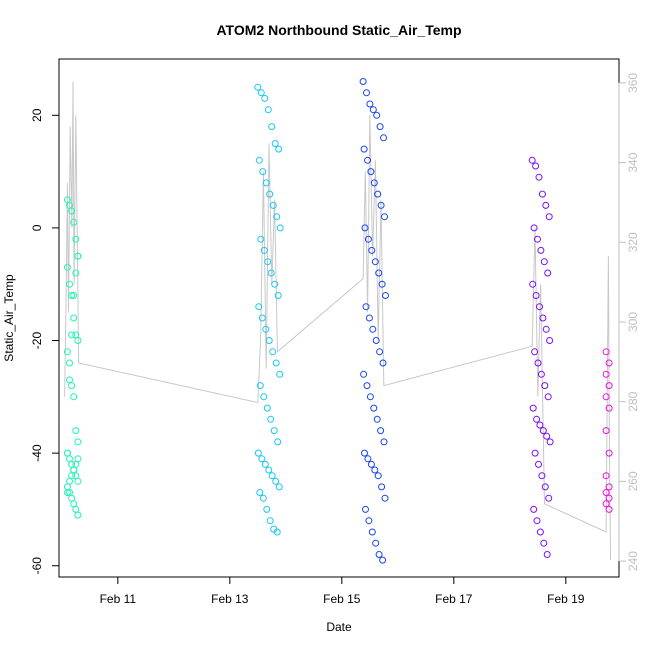  I want to click on y2-tick-label: 300, so click(633, 322).